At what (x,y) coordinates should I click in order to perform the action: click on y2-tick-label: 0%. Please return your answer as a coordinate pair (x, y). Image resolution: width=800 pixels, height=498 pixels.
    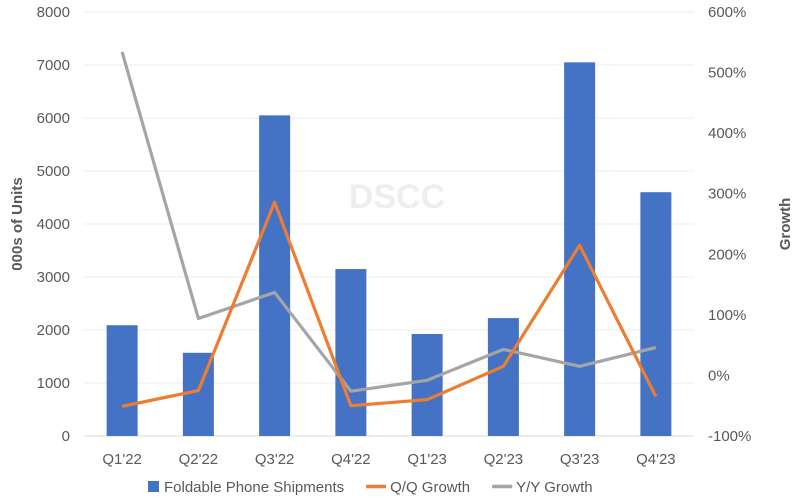
    Looking at the image, I should click on (719, 375).